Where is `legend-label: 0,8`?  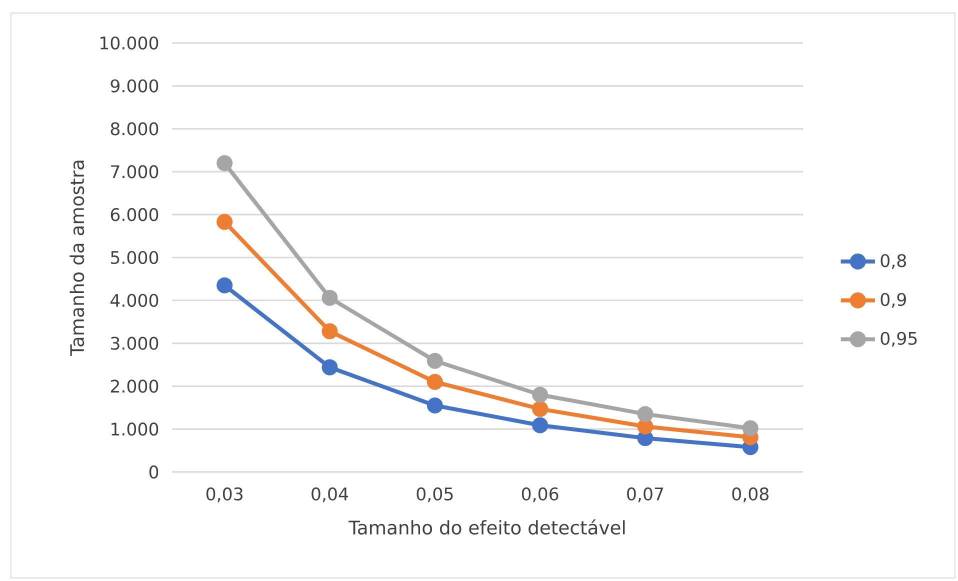 legend-label: 0,8 is located at coordinates (893, 261).